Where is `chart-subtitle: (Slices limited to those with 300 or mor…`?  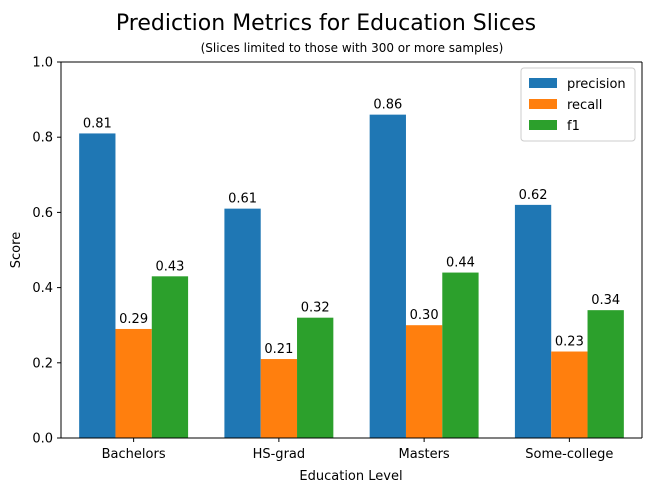
chart-subtitle: (Slices limited to those with 300 or mor… is located at coordinates (352, 48).